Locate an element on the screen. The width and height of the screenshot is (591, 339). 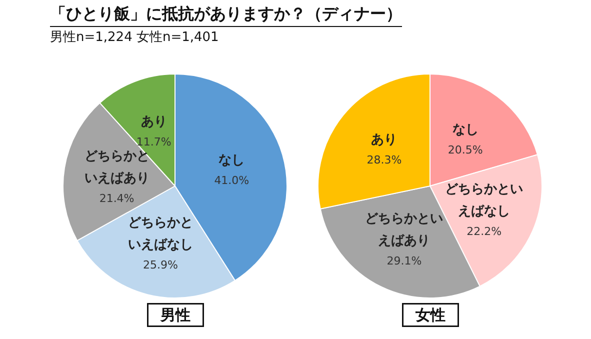
data-label: 25.9% is located at coordinates (160, 265).